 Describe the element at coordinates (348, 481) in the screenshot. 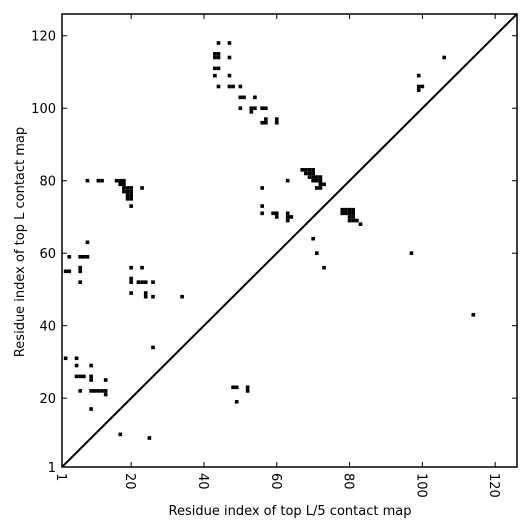

I see `x-tick-label: 80` at that location.